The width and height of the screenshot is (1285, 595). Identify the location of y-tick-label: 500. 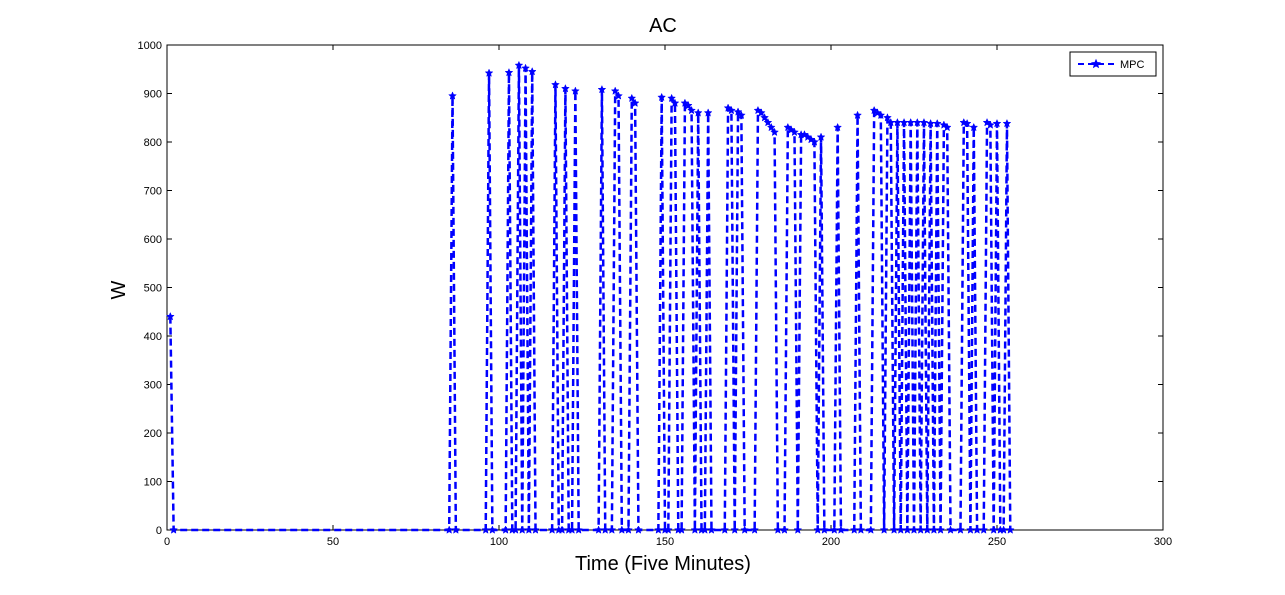
(153, 289).